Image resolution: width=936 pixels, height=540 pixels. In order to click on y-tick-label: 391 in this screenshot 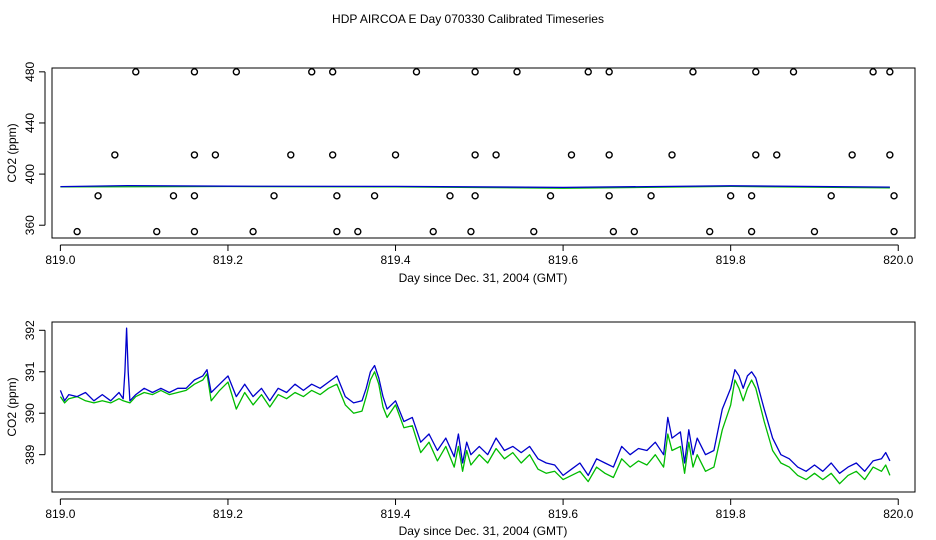, I will do `click(30, 371)`.